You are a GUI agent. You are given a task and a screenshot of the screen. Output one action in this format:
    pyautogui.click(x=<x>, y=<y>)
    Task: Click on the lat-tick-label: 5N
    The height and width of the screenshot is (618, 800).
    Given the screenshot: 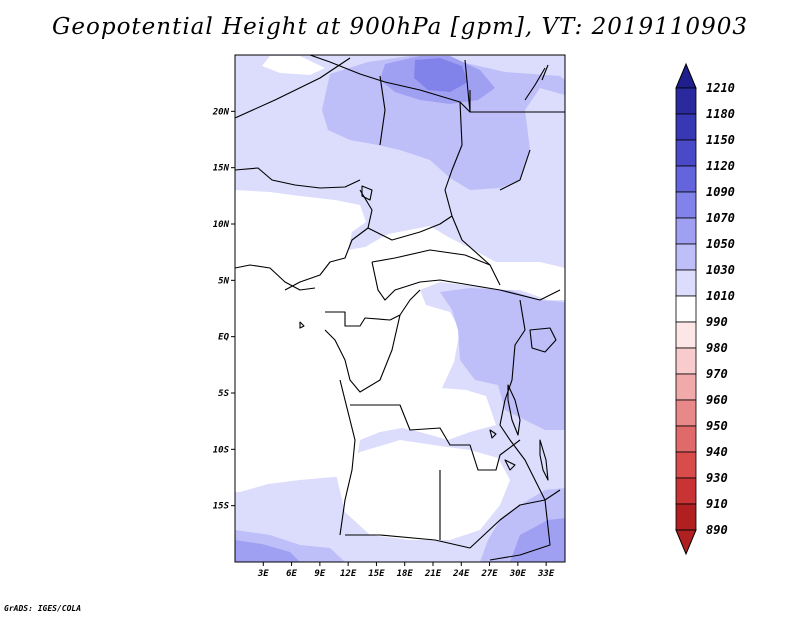 What is the action you would take?
    pyautogui.click(x=223, y=281)
    